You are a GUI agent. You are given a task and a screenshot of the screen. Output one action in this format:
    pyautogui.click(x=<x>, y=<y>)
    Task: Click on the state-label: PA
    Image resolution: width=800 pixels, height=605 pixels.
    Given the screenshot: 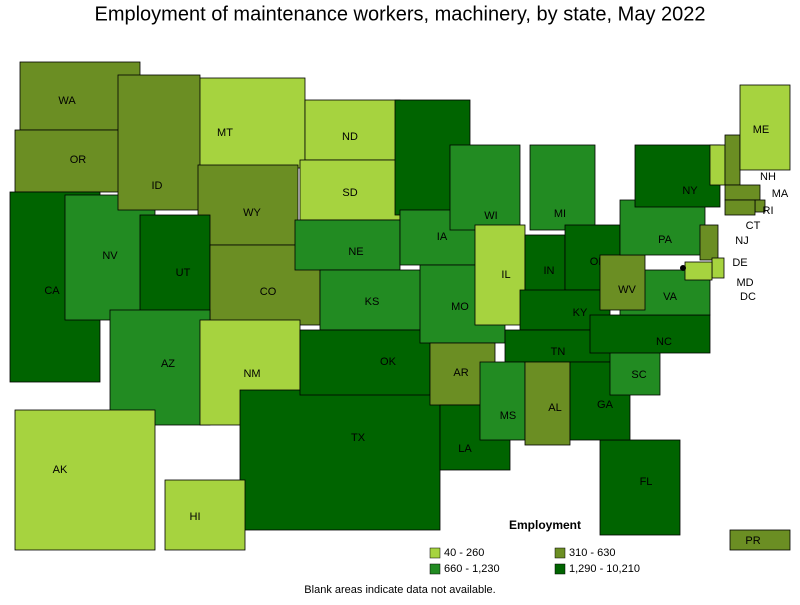 What is the action you would take?
    pyautogui.click(x=665, y=240)
    